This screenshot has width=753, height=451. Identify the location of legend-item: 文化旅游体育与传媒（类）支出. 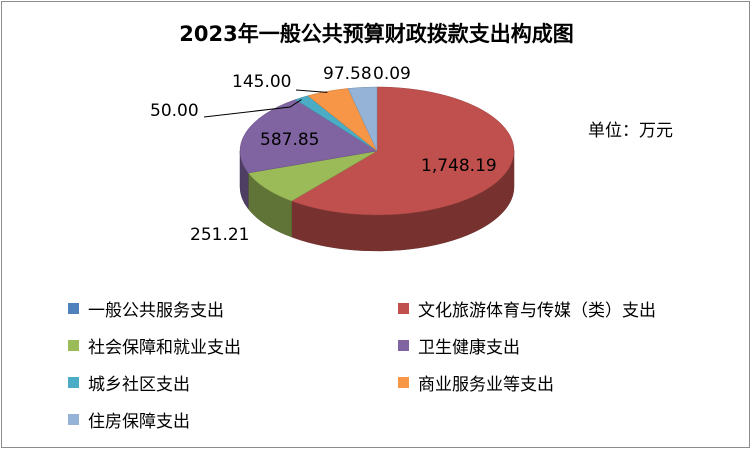
(527, 308).